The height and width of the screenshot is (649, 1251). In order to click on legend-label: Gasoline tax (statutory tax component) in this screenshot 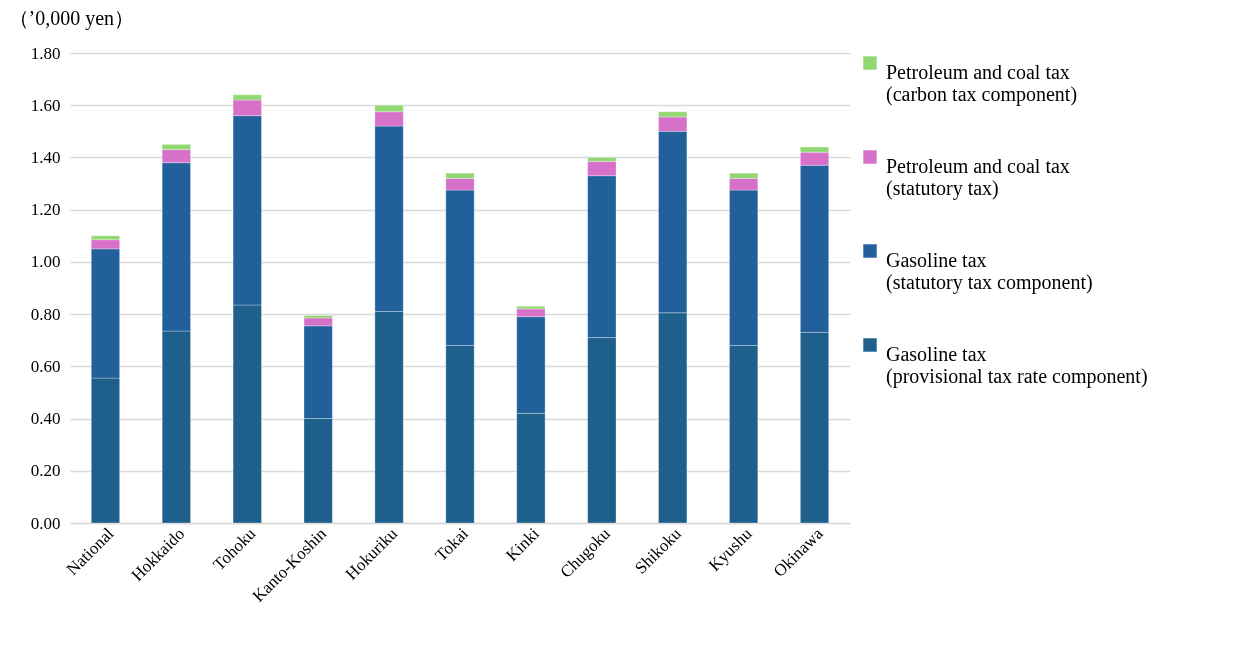, I will do `click(989, 271)`.